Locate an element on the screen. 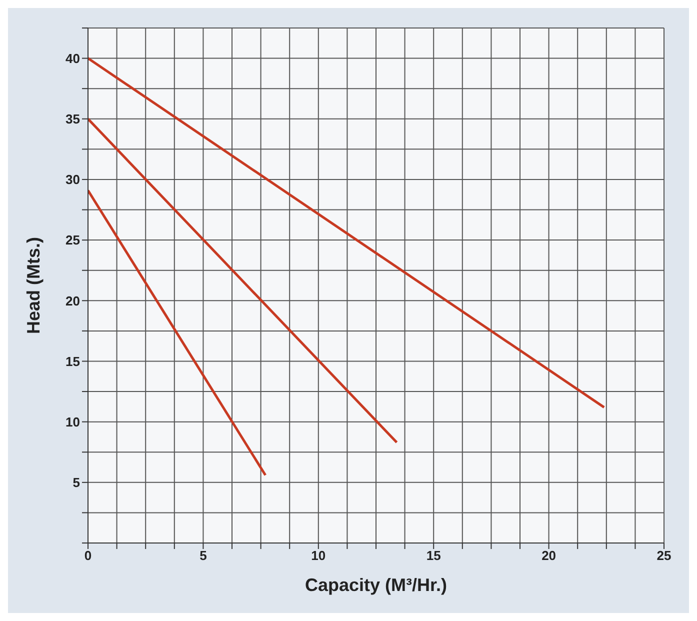 The image size is (697, 621). y-tick-label: 20 is located at coordinates (73, 300).